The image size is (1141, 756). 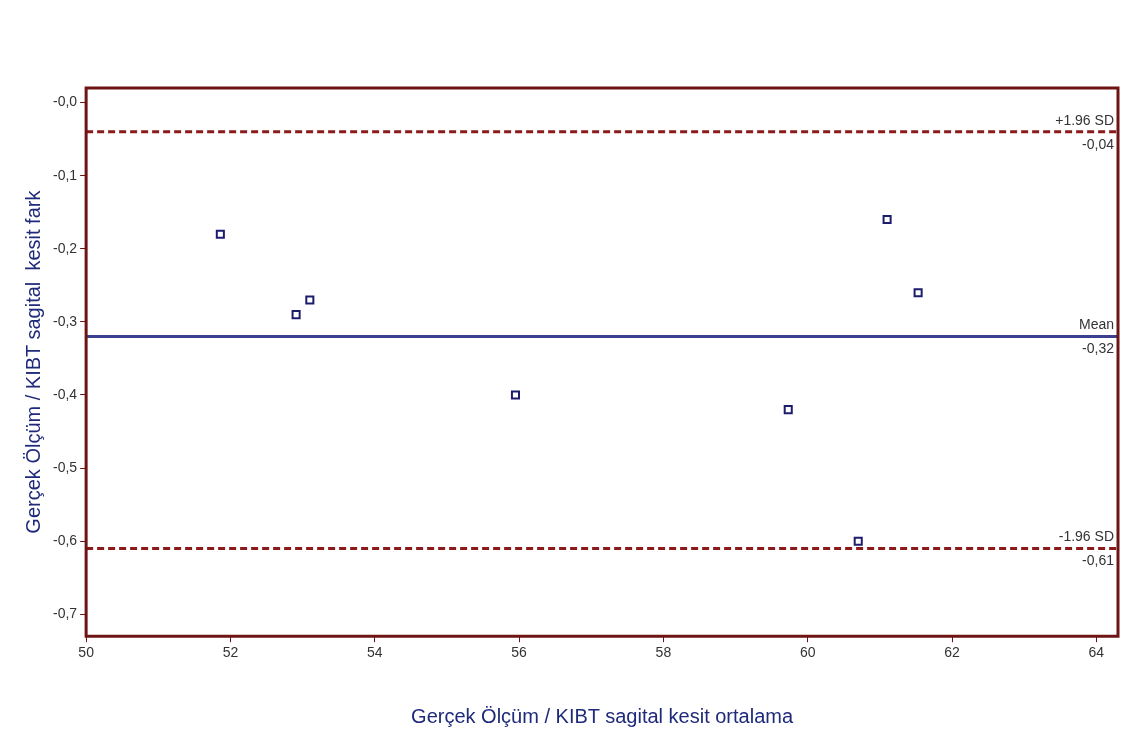 I want to click on y-tick-label: -0,5, so click(x=65, y=466).